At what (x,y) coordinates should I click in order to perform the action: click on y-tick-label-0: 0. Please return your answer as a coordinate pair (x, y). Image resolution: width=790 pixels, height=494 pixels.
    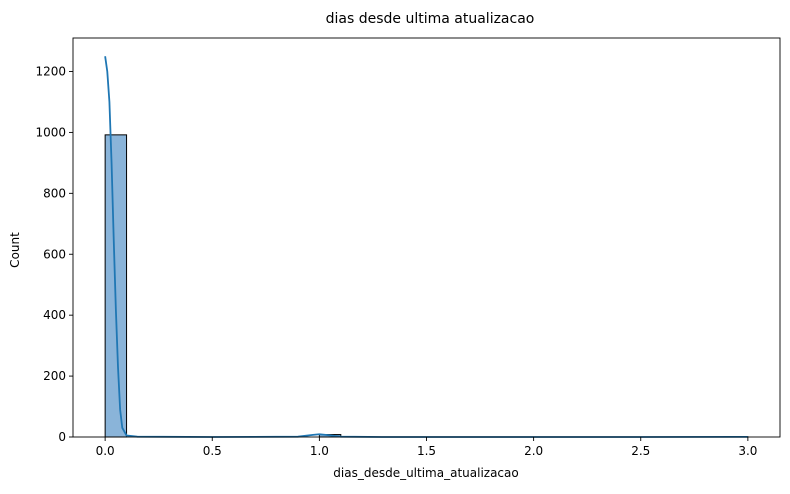
    Looking at the image, I should click on (62, 437).